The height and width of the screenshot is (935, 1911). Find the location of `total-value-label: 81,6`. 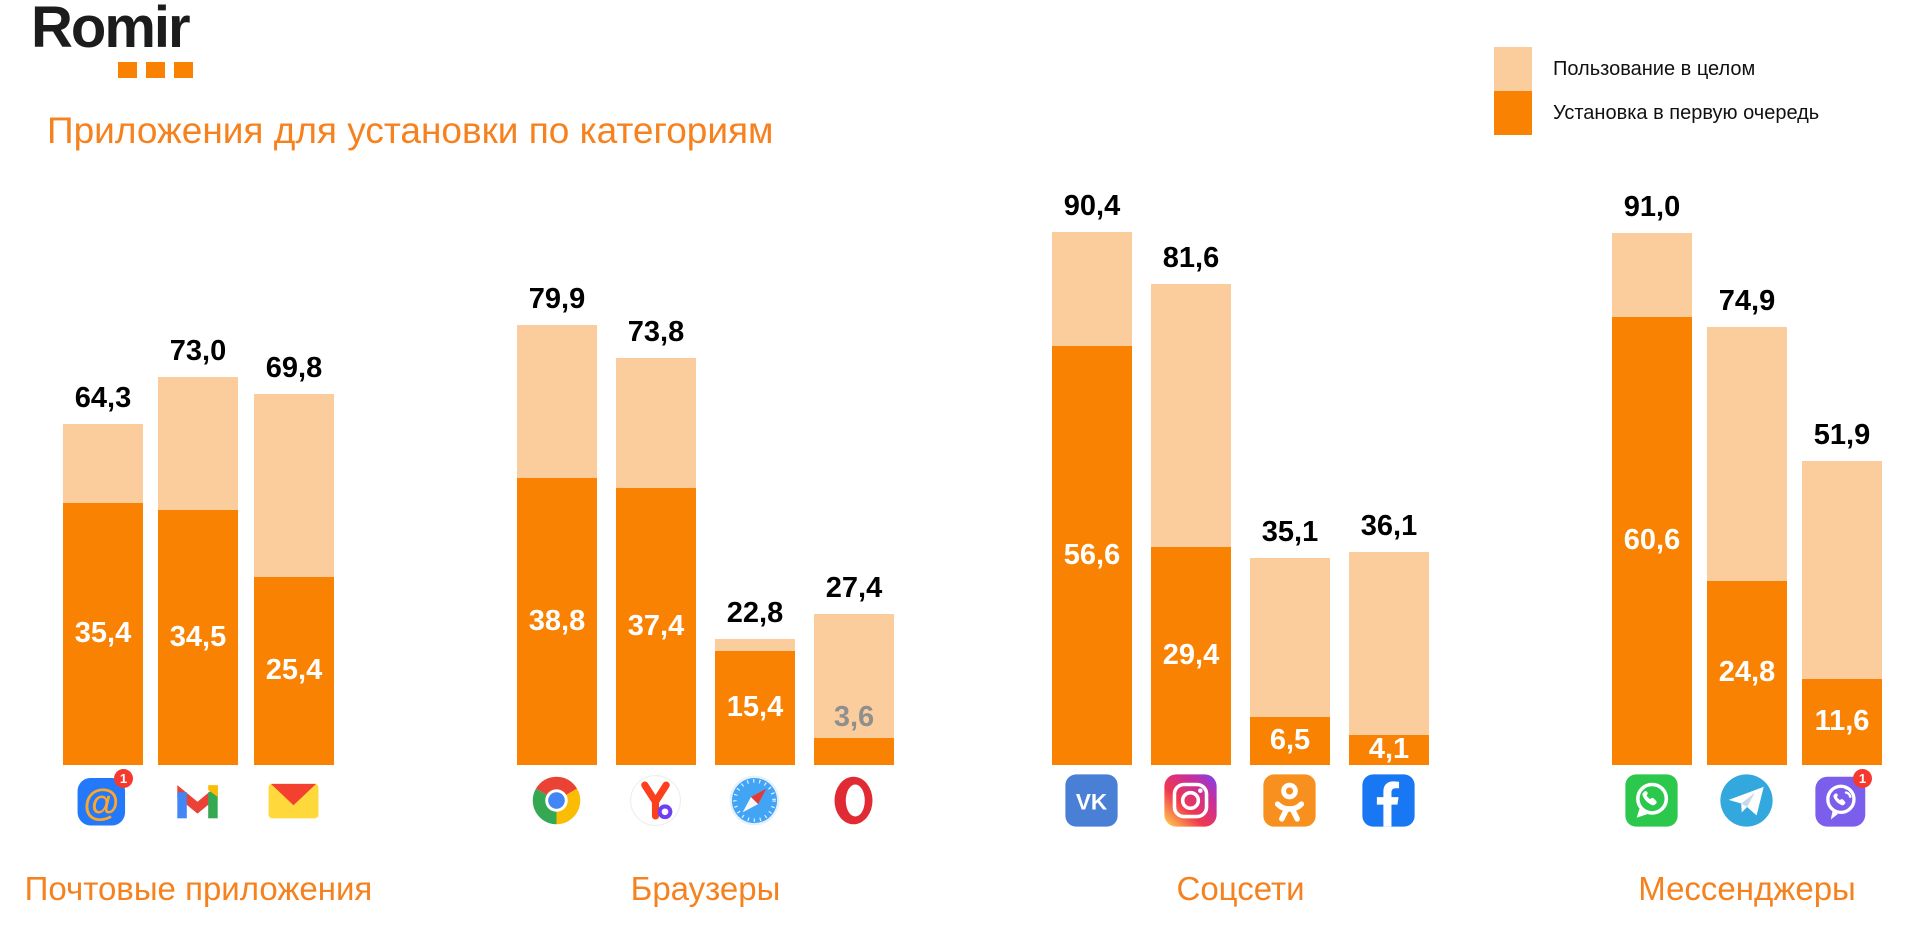

total-value-label: 81,6 is located at coordinates (1191, 258).